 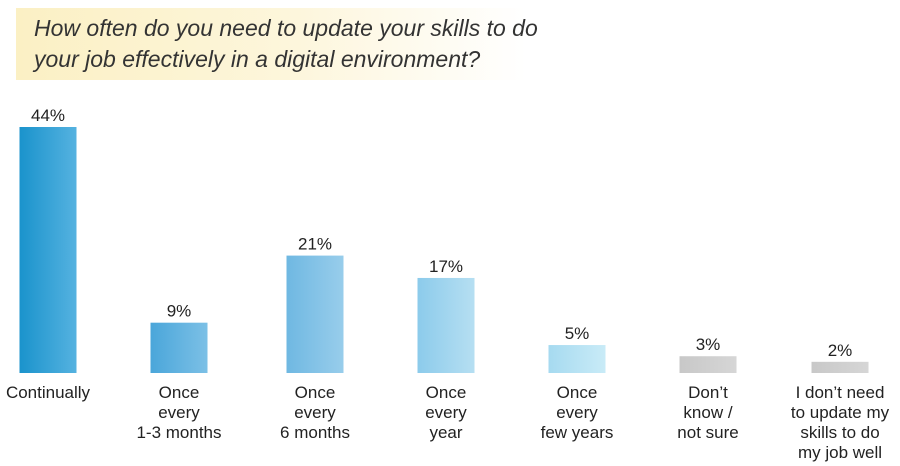 I want to click on value-label-6: 3%, so click(x=708, y=344).